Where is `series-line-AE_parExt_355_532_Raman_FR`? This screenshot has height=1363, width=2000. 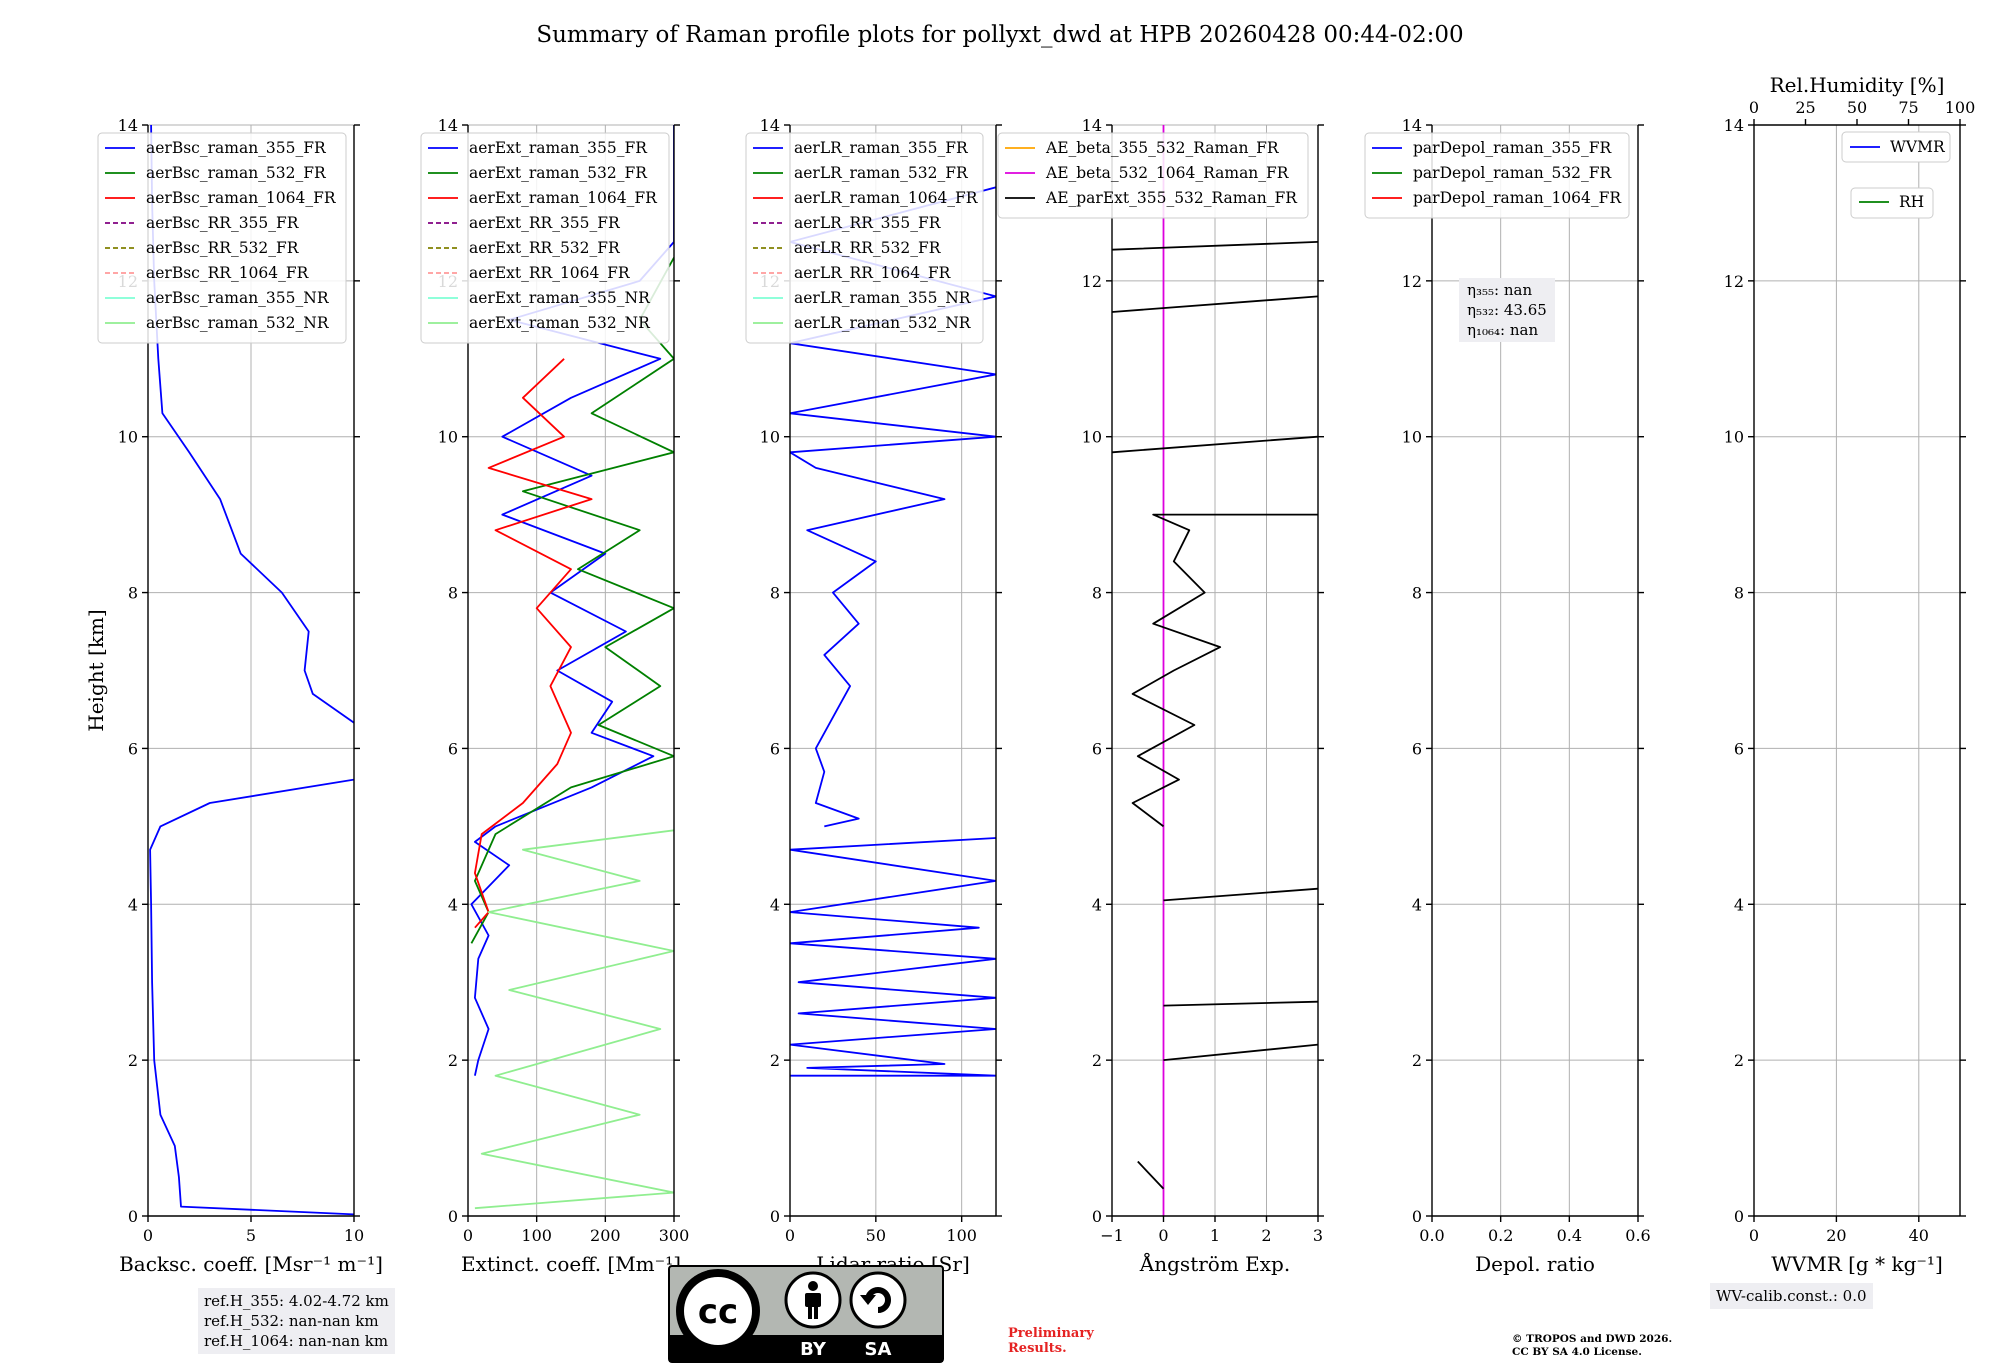 series-line-AE_parExt_355_532_Raman_FR is located at coordinates (1215, 715).